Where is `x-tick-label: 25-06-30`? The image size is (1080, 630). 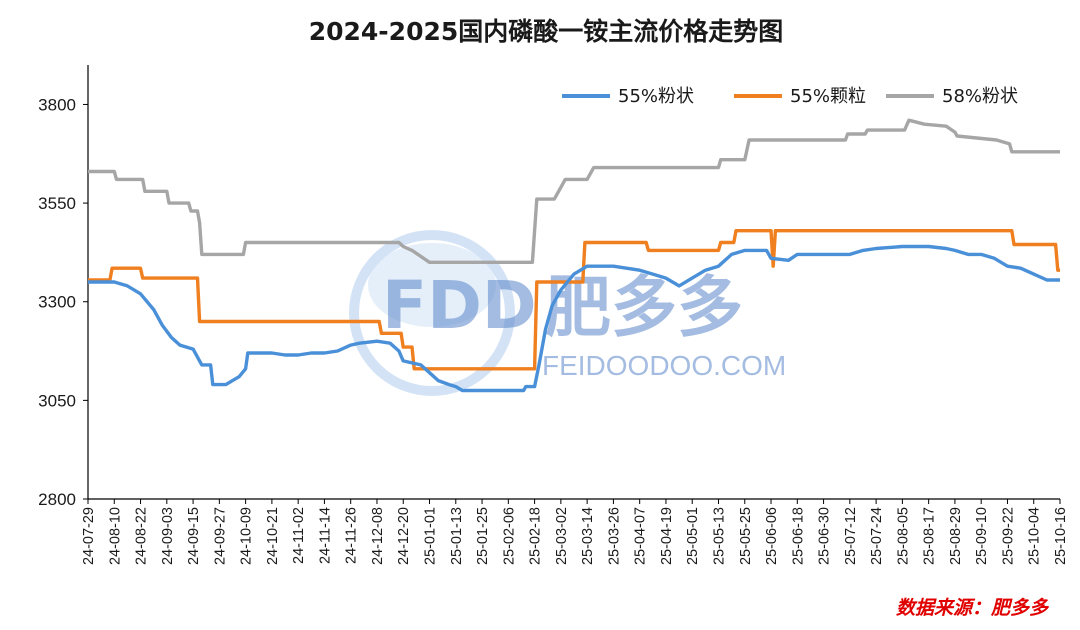
x-tick-label: 25-06-30 is located at coordinates (825, 536).